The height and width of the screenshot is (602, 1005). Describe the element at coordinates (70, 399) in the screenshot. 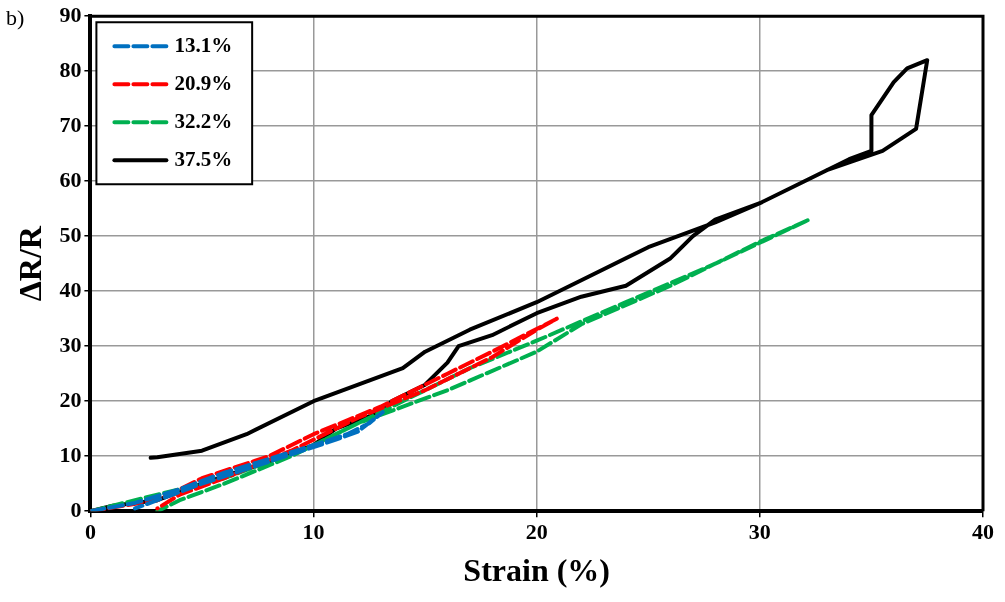

I see `y-tick-label: 20` at that location.